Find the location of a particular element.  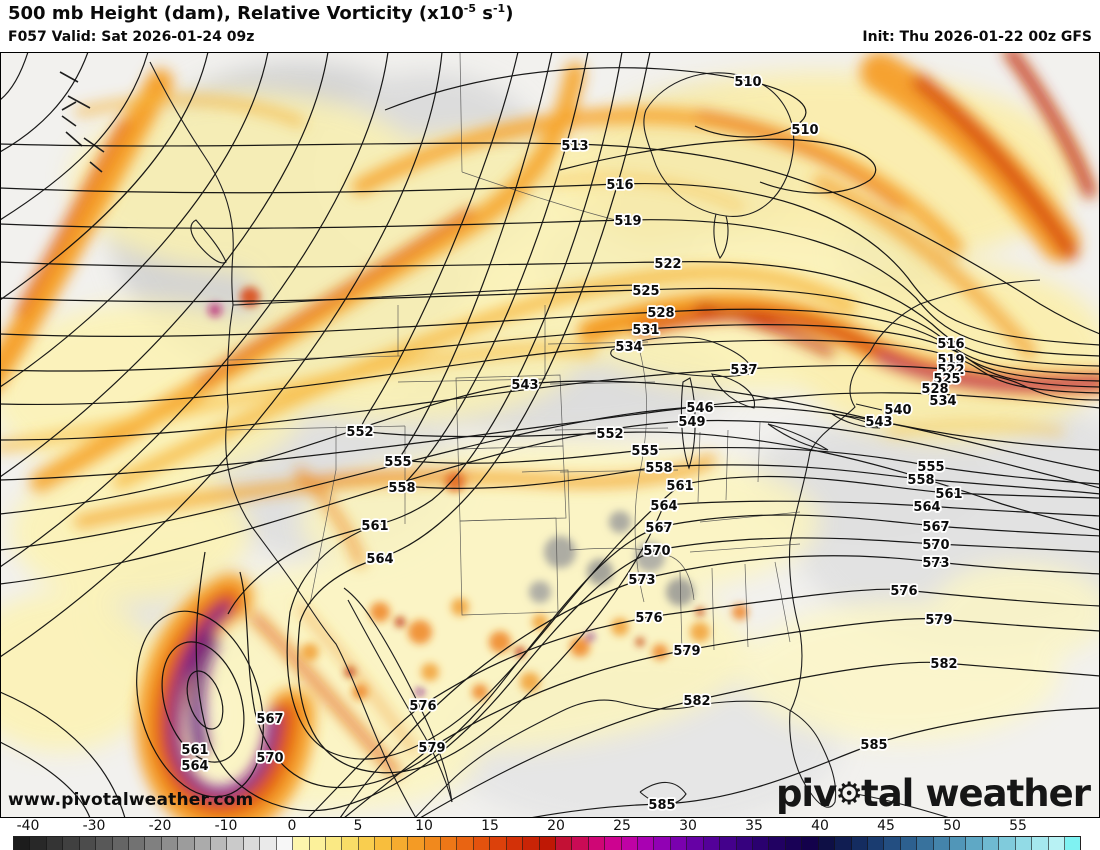

gear-icon: ⚙ is located at coordinates (849, 794).